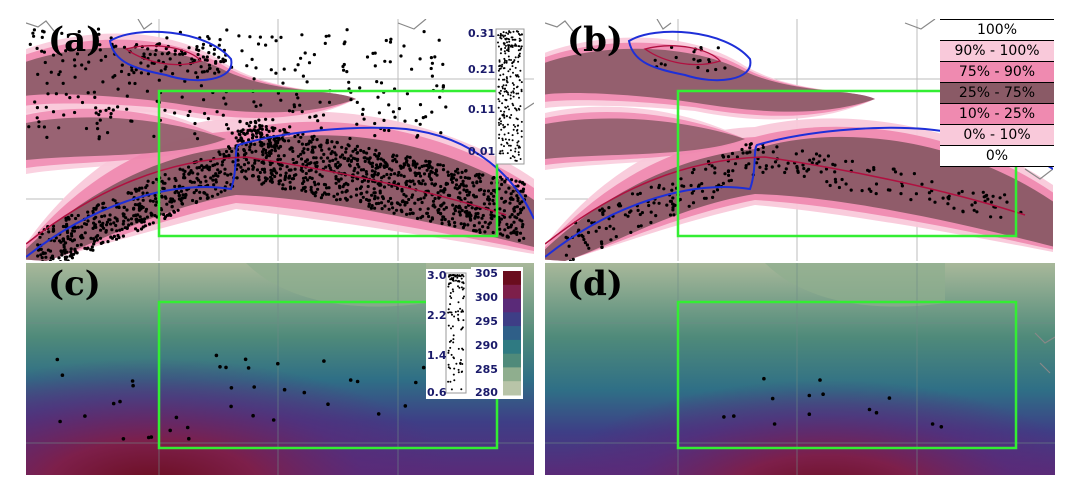 The width and height of the screenshot is (1072, 482). What do you see at coordinates (833, 402) in the screenshot?
I see `scatter-points` at bounding box center [833, 402].